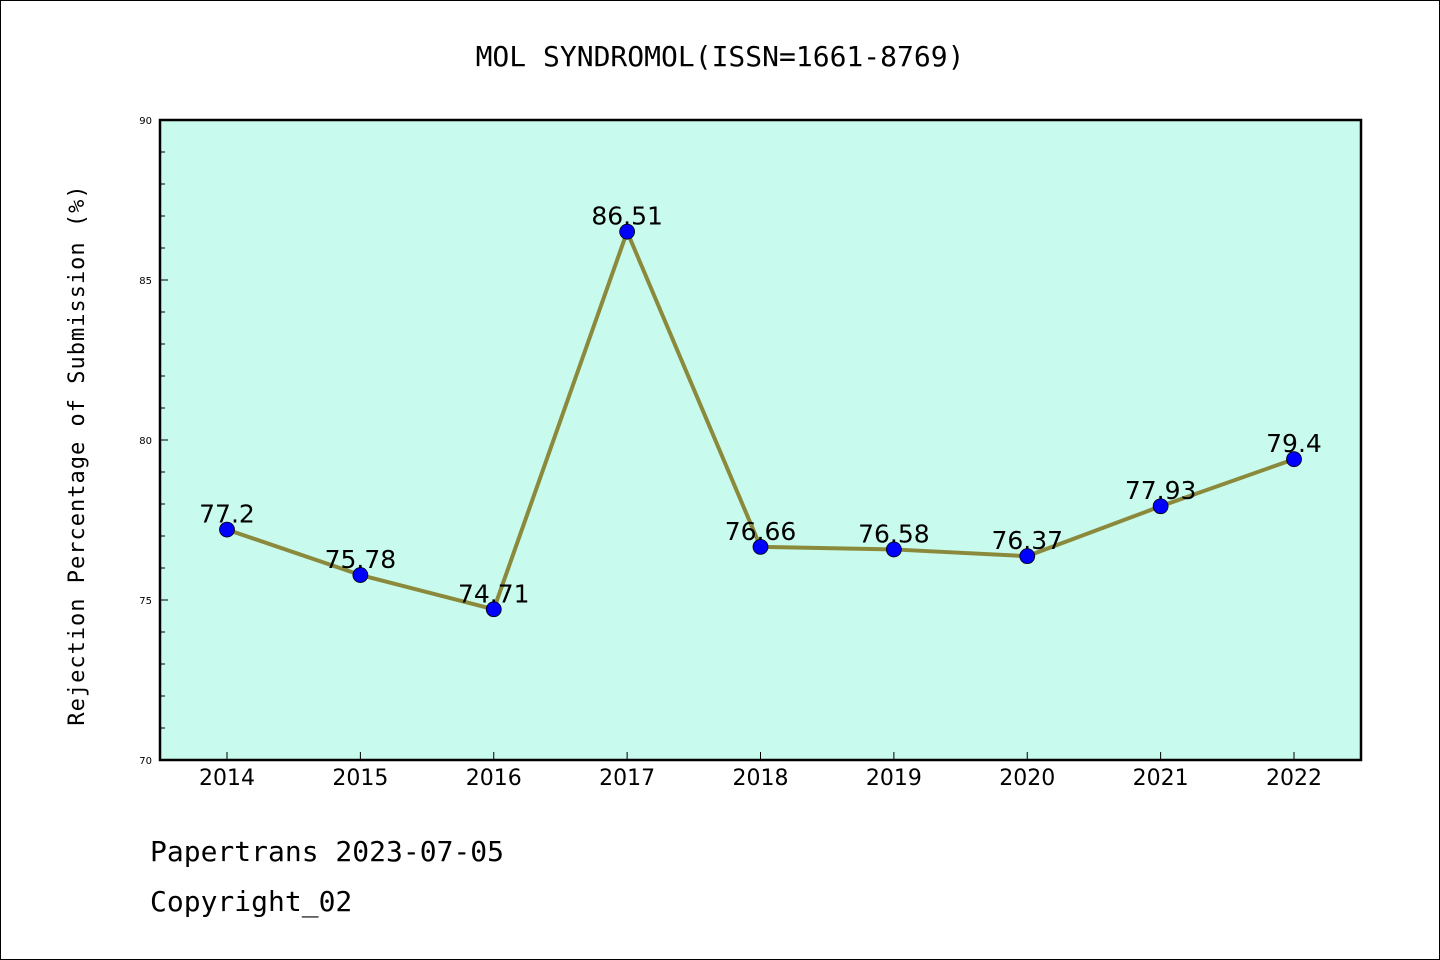  What do you see at coordinates (145, 281) in the screenshot?
I see `y-tick-label: 85` at bounding box center [145, 281].